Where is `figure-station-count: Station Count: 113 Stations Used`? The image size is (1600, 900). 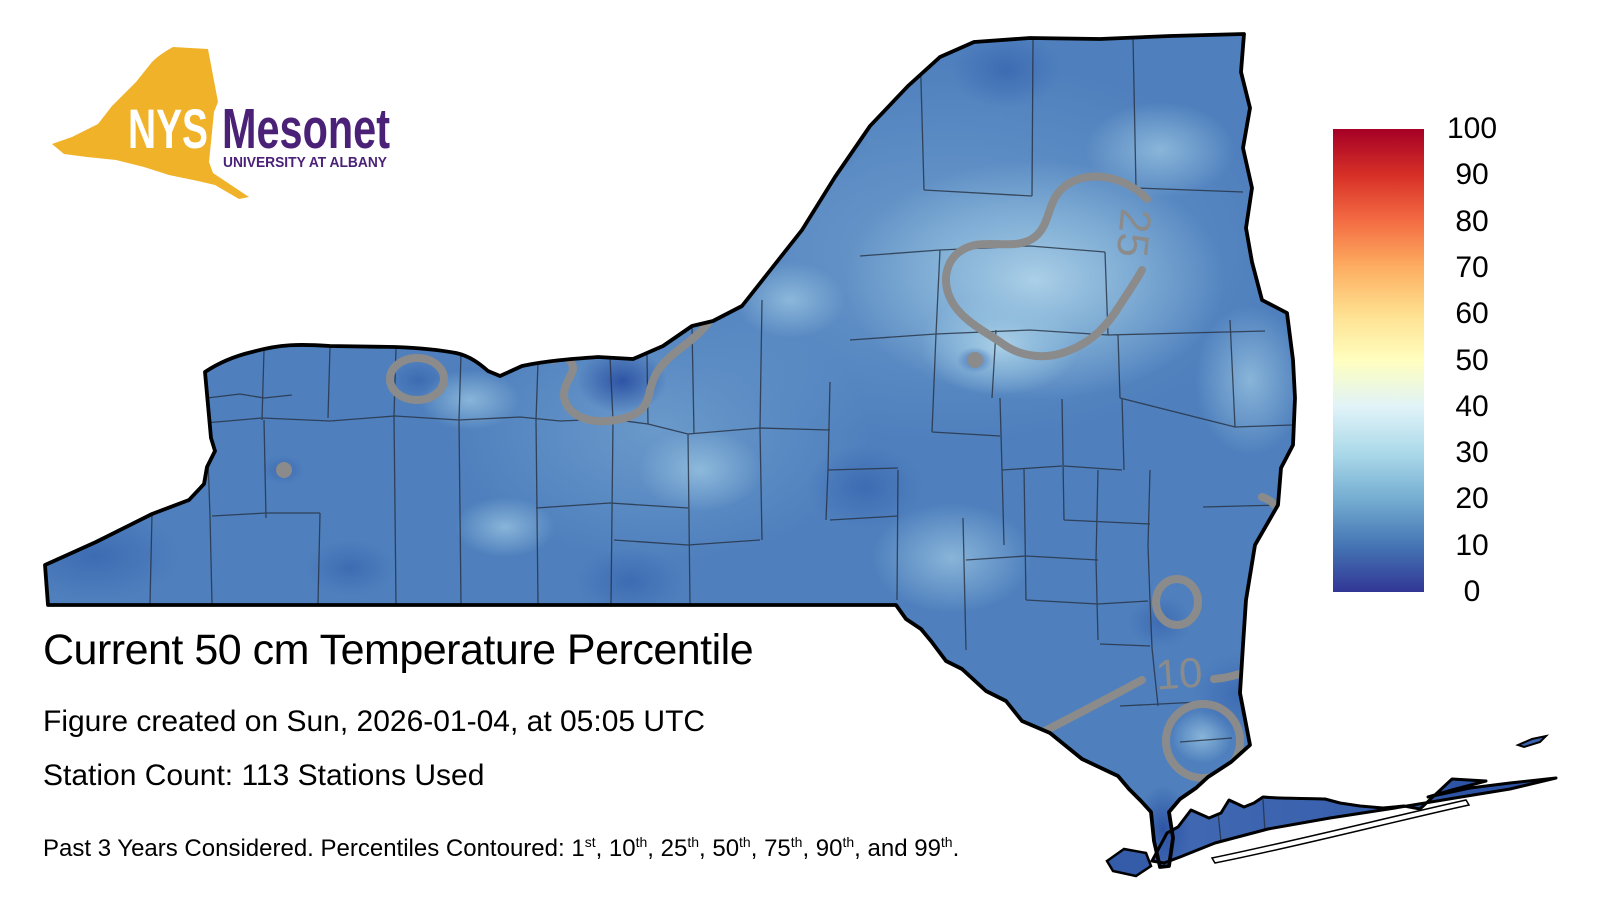 figure-station-count: Station Count: 113 Stations Used is located at coordinates (264, 775).